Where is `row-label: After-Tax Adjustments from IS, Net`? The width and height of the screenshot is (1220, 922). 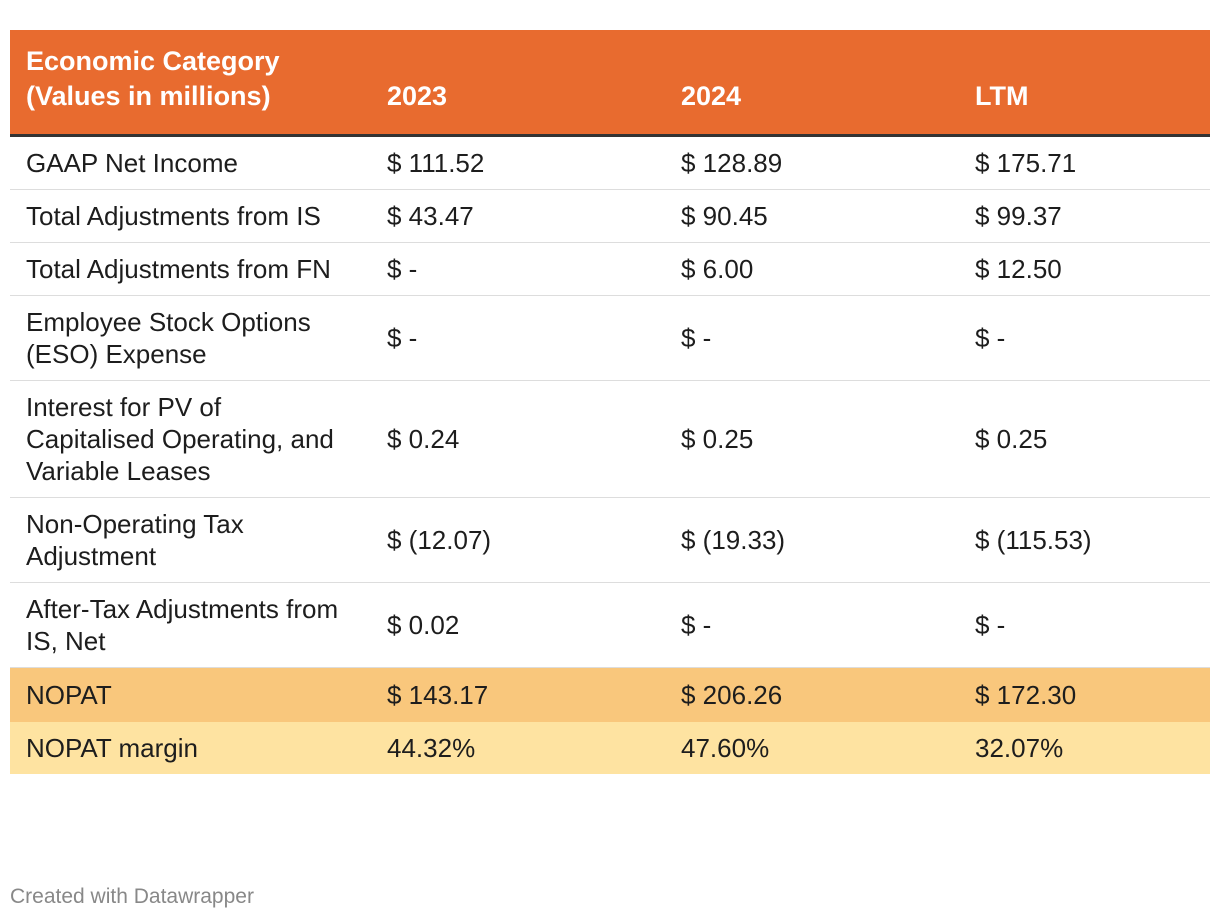
row-label: After-Tax Adjustments from IS, Net is located at coordinates (190, 625).